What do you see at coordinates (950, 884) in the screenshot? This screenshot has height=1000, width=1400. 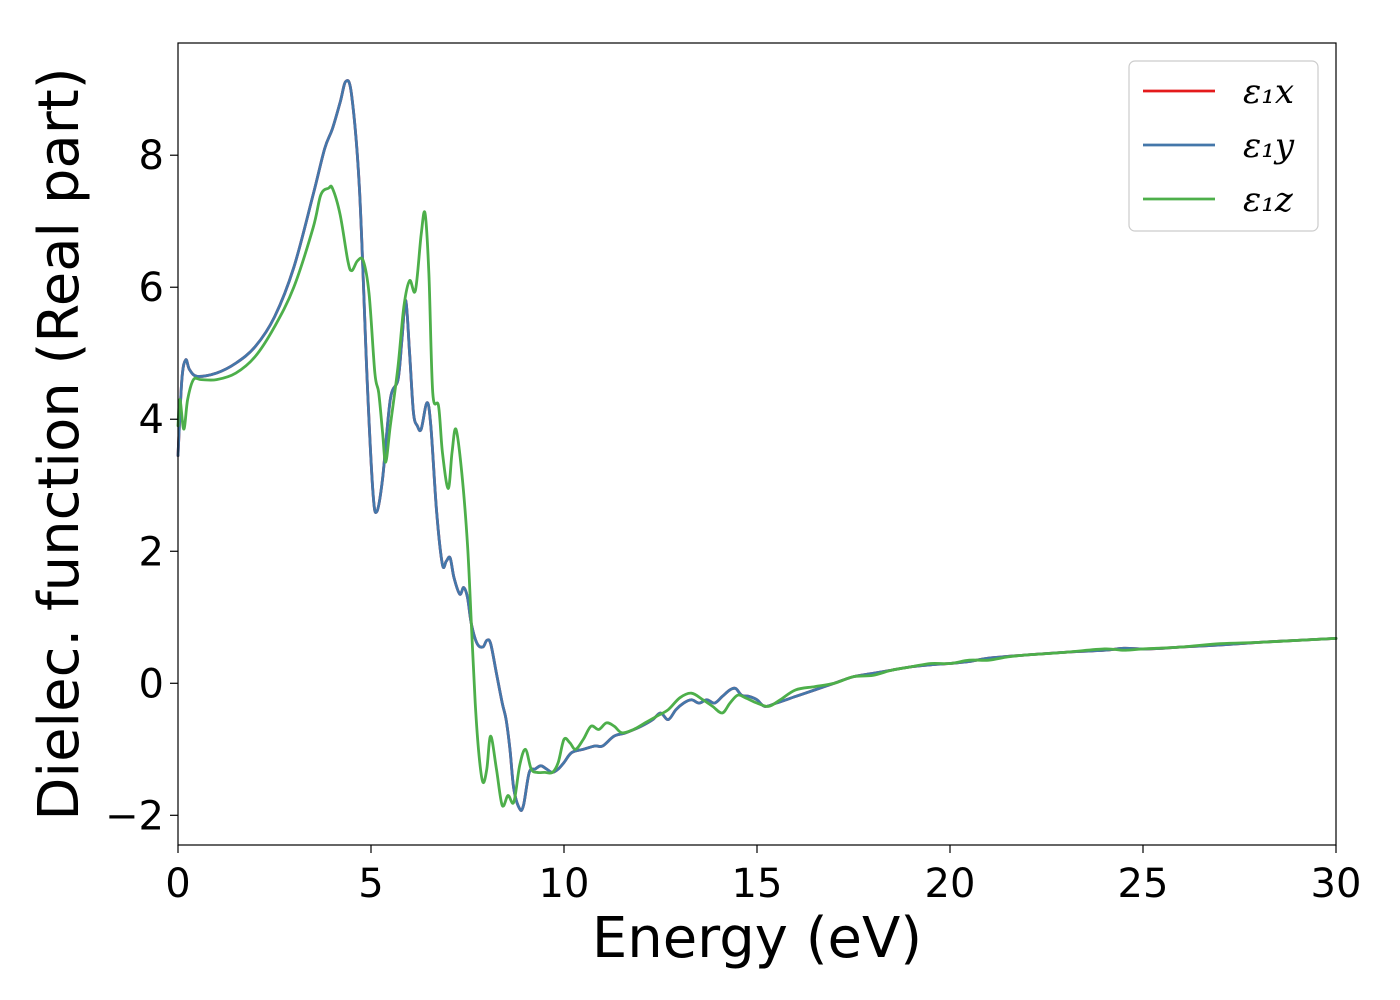 I see `x-tick-label: 20` at bounding box center [950, 884].